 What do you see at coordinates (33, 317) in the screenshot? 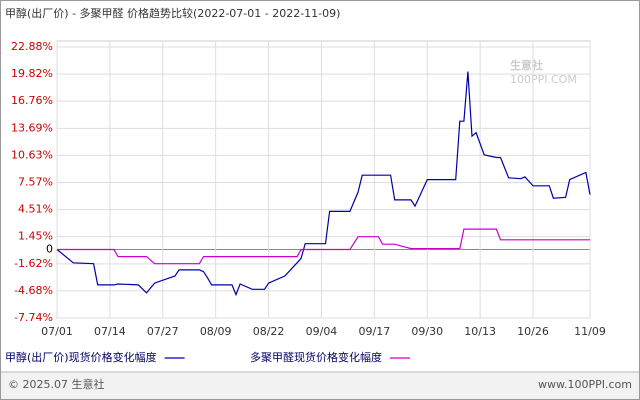
I see `y-tick-label: -7.74%` at bounding box center [33, 317].